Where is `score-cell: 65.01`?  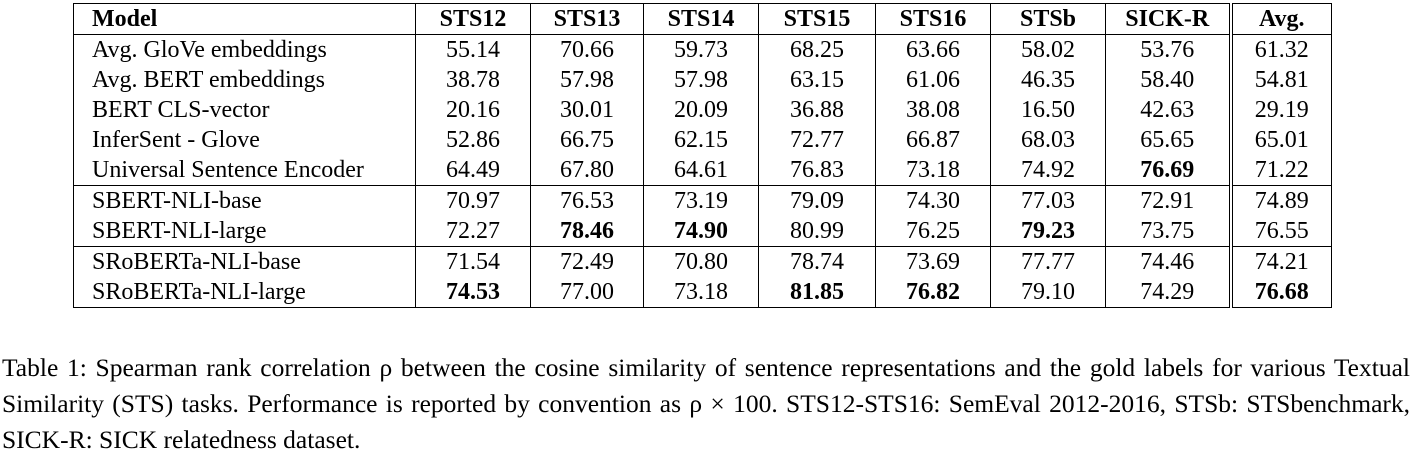
score-cell: 65.01 is located at coordinates (1280, 140).